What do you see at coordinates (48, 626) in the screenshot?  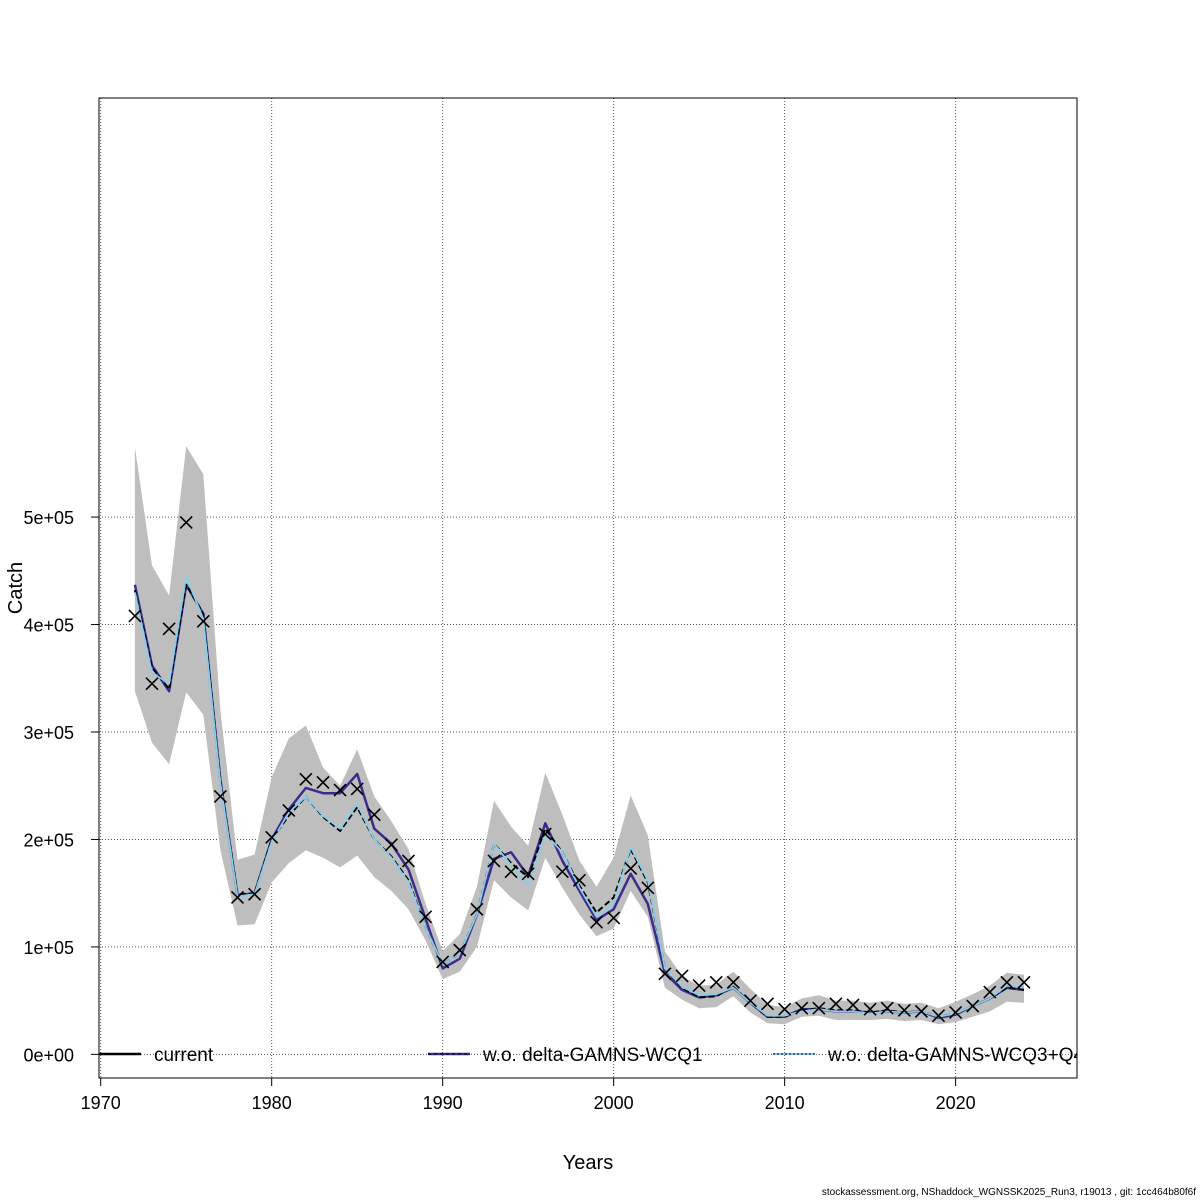 I see `y-tick-label: 4e+05` at bounding box center [48, 626].